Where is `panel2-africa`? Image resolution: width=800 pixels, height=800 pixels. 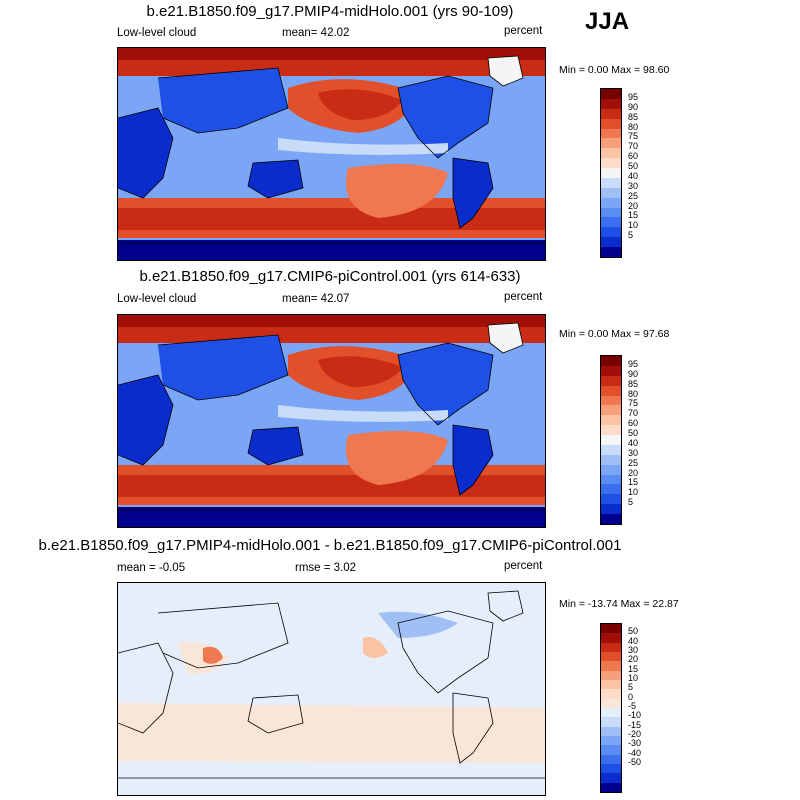 panel2-africa is located at coordinates (145, 420).